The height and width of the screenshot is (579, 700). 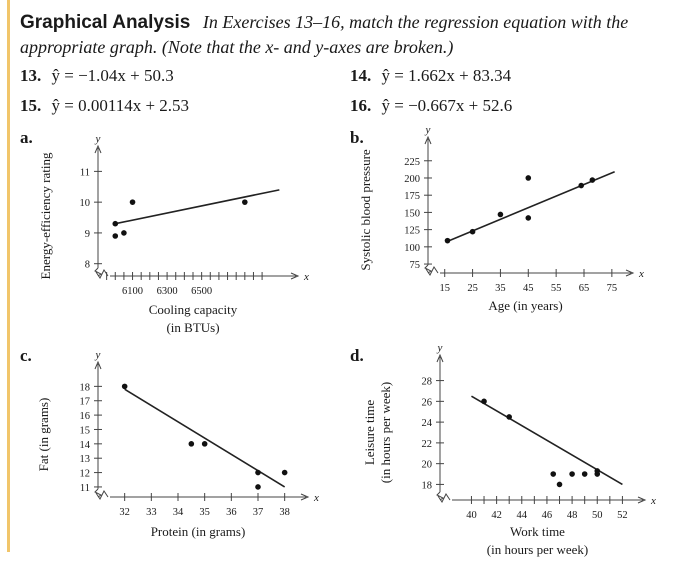 What do you see at coordinates (87, 265) in the screenshot?
I see `y-tick-label: 8` at bounding box center [87, 265].